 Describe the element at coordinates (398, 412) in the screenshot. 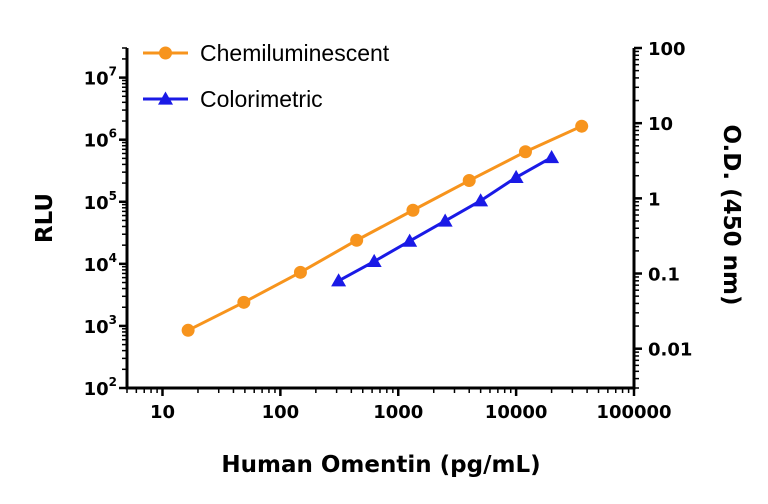

I see `x-tick-label: 1000` at that location.